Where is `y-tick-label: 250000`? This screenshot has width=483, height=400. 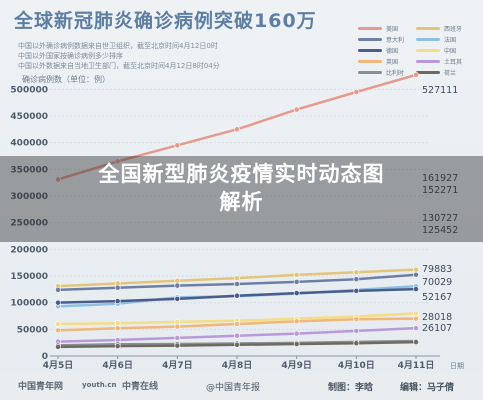
y-tick-label: 250000 is located at coordinates (29, 224).